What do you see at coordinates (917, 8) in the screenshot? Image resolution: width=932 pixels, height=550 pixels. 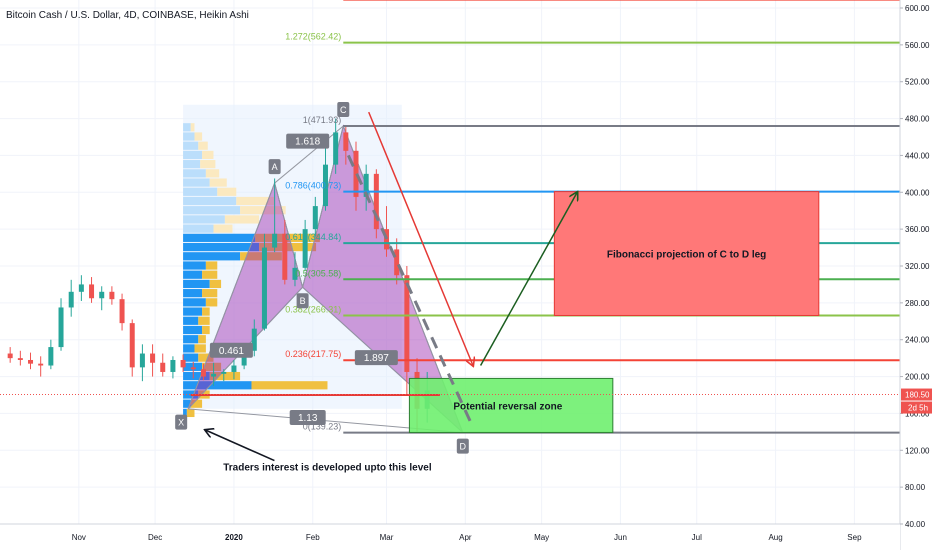 I see `price-tick-label: 600.00` at bounding box center [917, 8].